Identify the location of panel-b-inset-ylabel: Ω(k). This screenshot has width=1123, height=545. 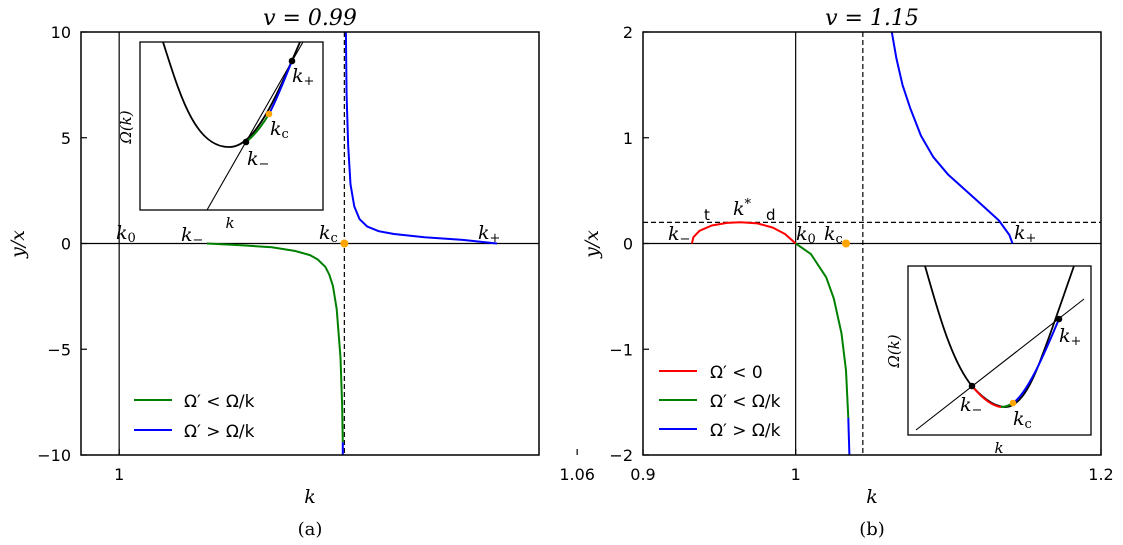
(894, 351).